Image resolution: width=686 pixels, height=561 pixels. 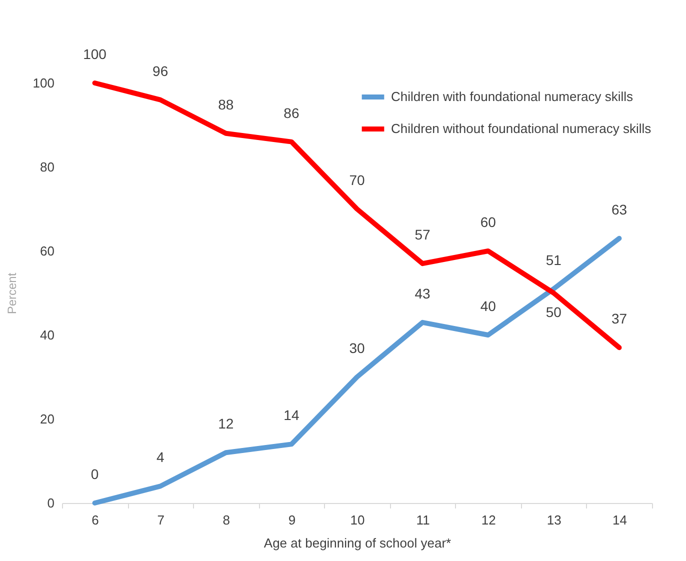 I want to click on data-label: 88, so click(x=226, y=104).